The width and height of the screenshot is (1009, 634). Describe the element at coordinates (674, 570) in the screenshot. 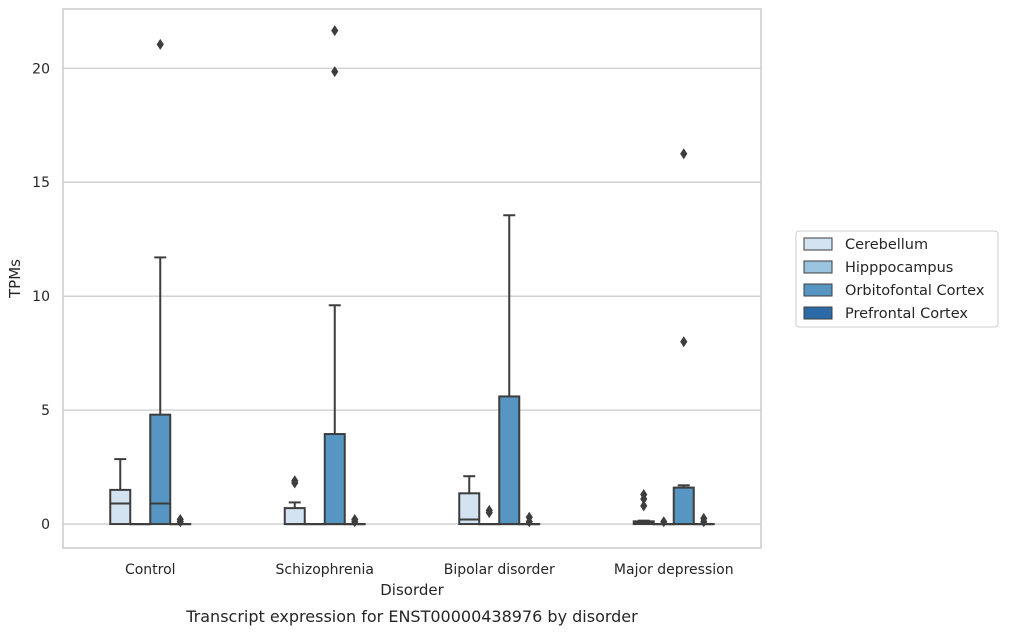

I see `x-tick-label: Major depression` at that location.